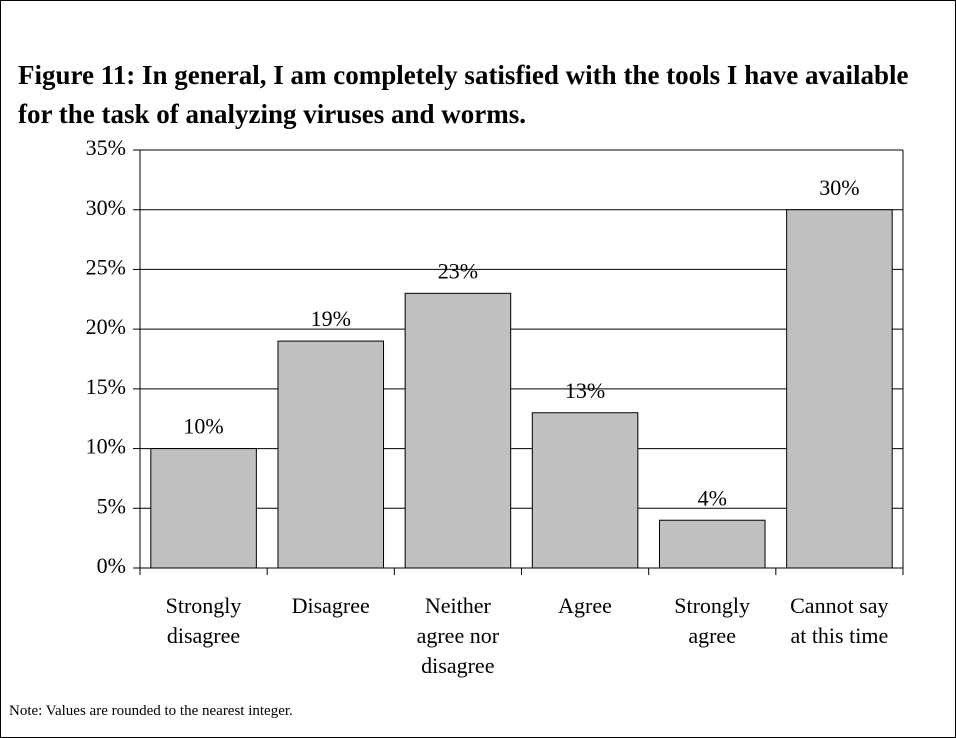 This screenshot has width=956, height=738. What do you see at coordinates (330, 605) in the screenshot?
I see `x-tick-label: Disagree` at bounding box center [330, 605].